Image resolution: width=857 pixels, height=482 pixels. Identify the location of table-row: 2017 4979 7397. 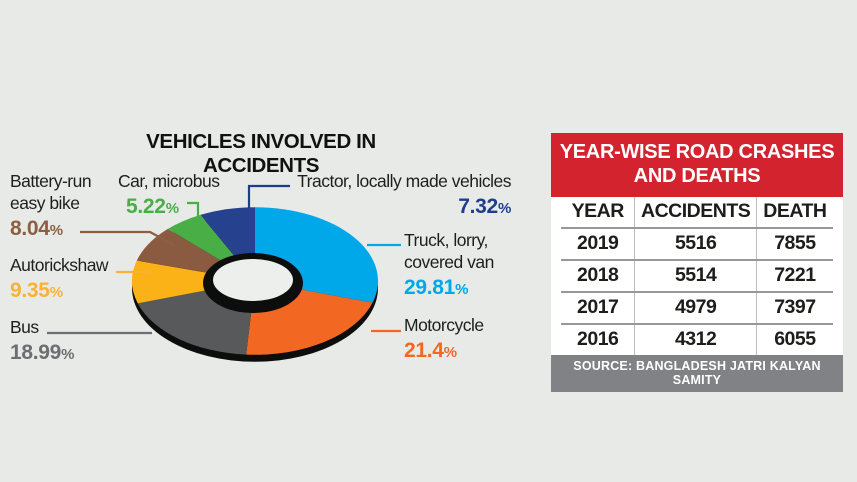
(697, 306).